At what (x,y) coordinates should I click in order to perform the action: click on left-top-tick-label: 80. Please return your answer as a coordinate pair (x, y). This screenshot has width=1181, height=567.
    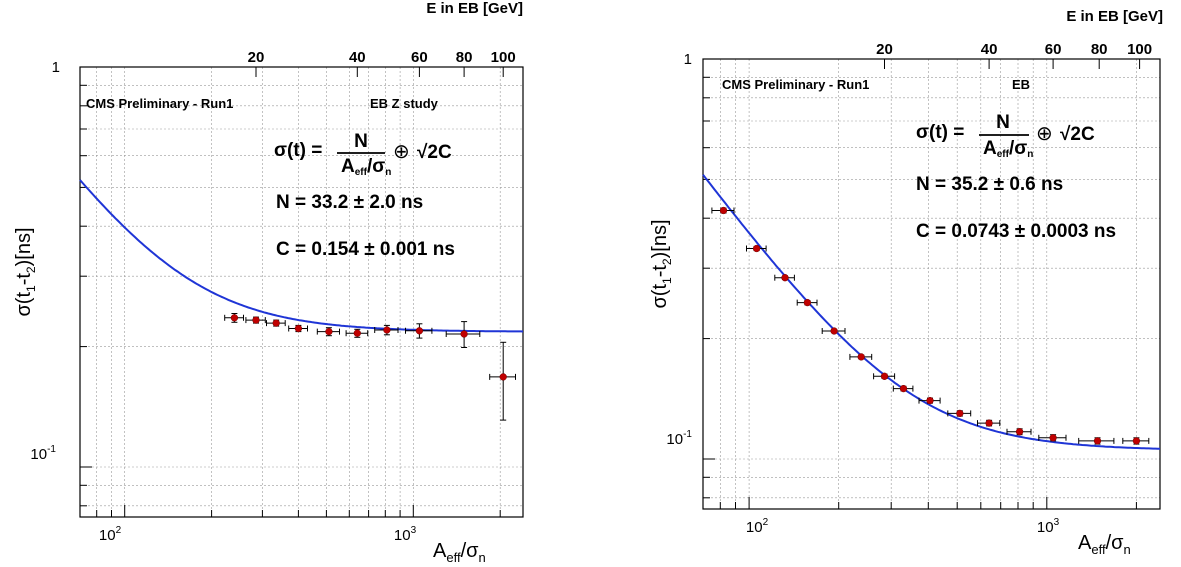
    Looking at the image, I should click on (464, 57).